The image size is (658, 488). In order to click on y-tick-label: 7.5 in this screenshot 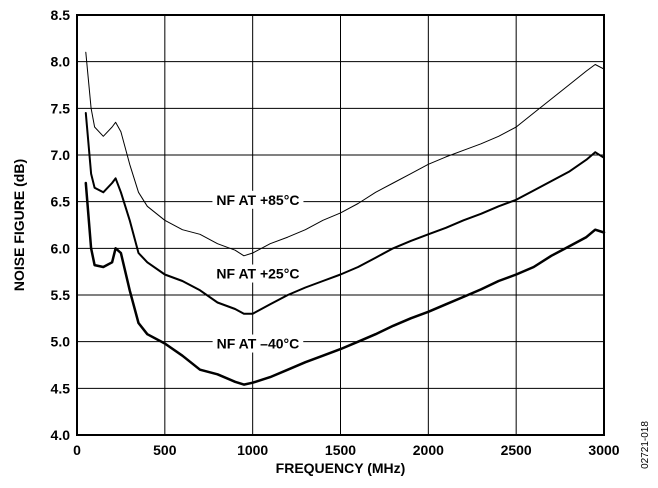, I will do `click(61, 108)`.